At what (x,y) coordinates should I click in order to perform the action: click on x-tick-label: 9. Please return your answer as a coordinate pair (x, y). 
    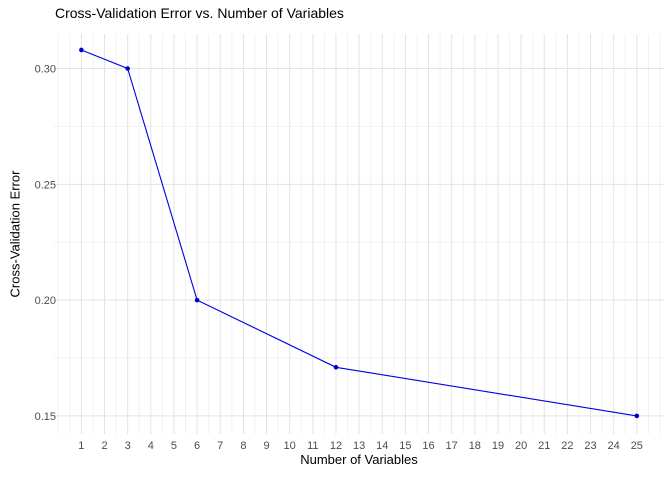
    Looking at the image, I should click on (266, 446).